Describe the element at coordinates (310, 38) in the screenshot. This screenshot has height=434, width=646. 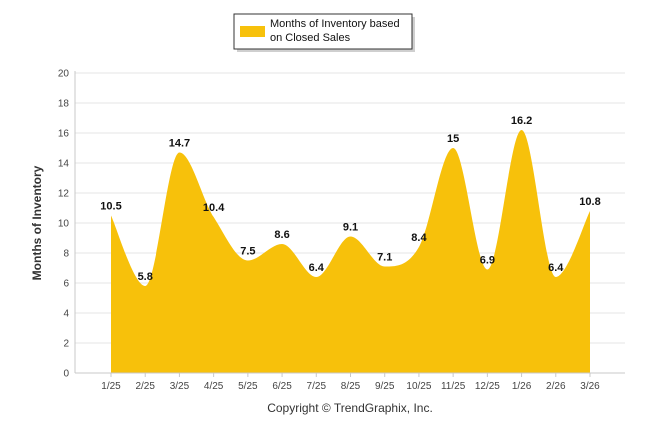
I see `legend-entry-line-2: on Closed Sales` at that location.